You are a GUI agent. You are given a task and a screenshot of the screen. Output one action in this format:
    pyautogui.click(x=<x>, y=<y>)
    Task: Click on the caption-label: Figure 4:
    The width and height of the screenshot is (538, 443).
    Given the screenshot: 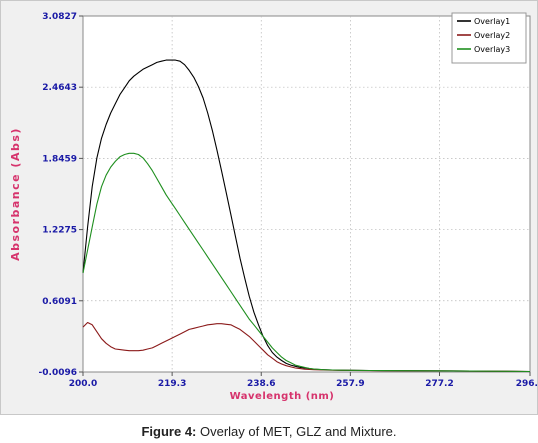 What is the action you would take?
    pyautogui.click(x=169, y=431)
    